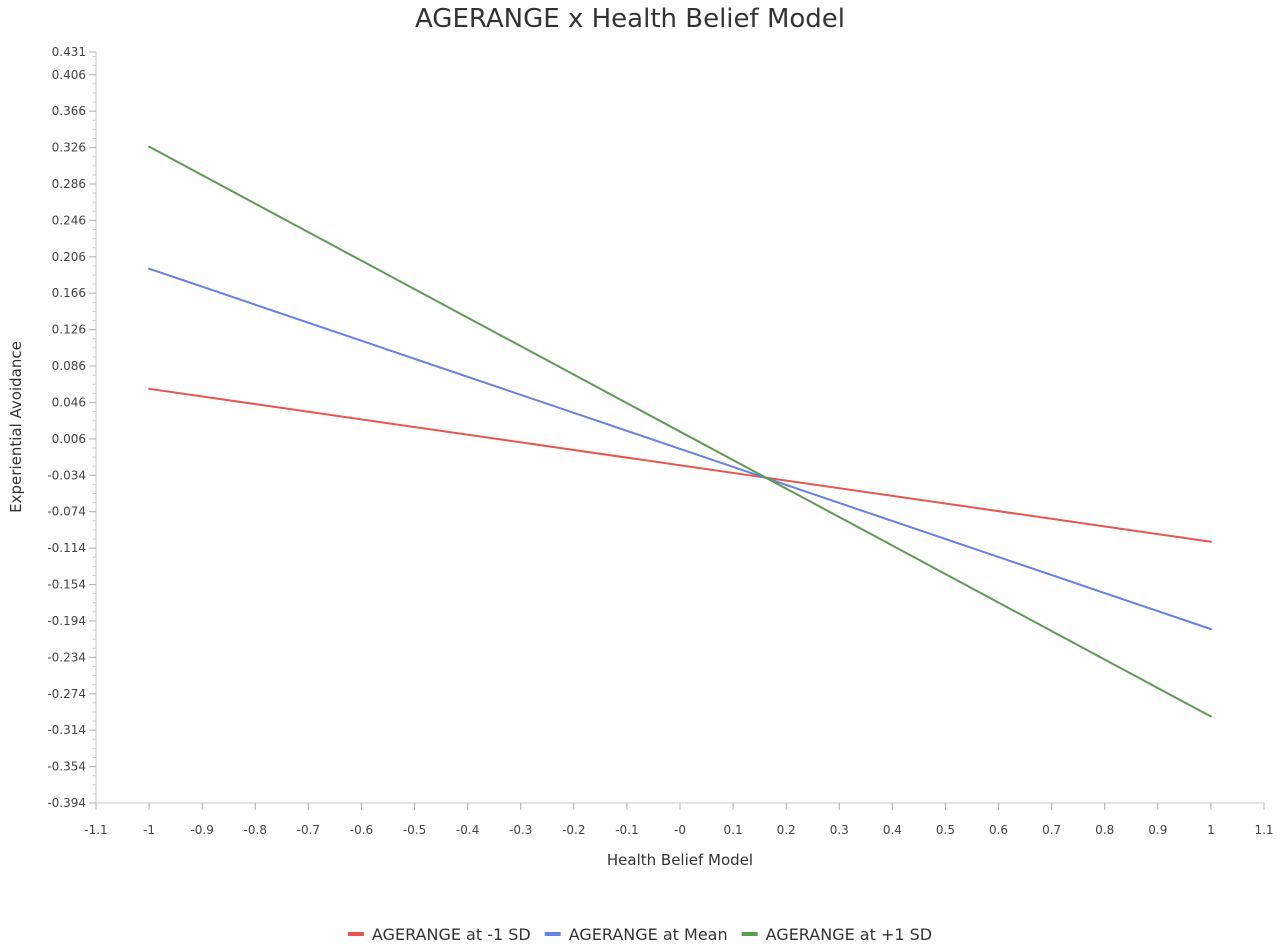 The height and width of the screenshot is (952, 1280). What do you see at coordinates (892, 830) in the screenshot?
I see `x-tick-label: 0.4` at bounding box center [892, 830].